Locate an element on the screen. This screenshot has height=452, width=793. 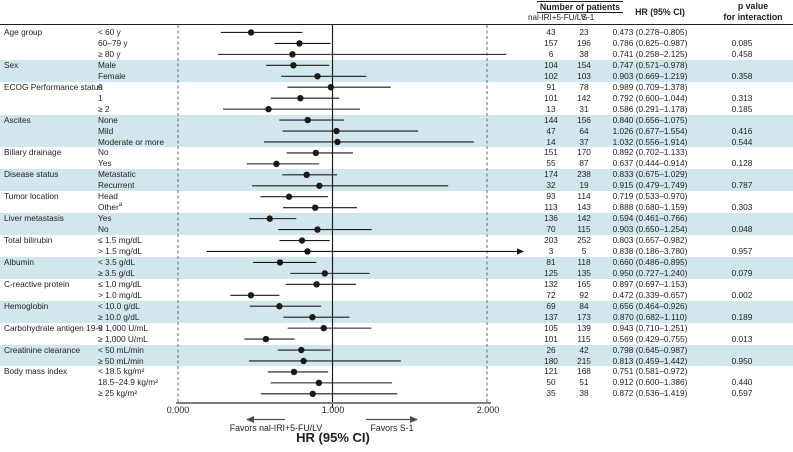
n-arm2: 143 is located at coordinates (584, 207).